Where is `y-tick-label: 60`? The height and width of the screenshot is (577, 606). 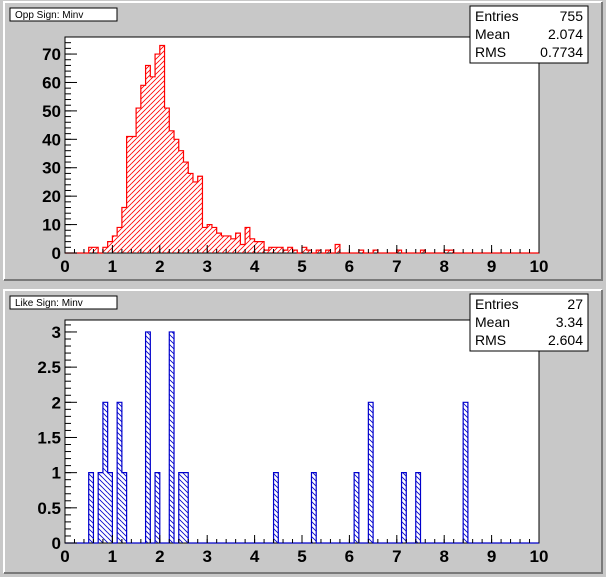 y-tick-label: 60 is located at coordinates (51, 82).